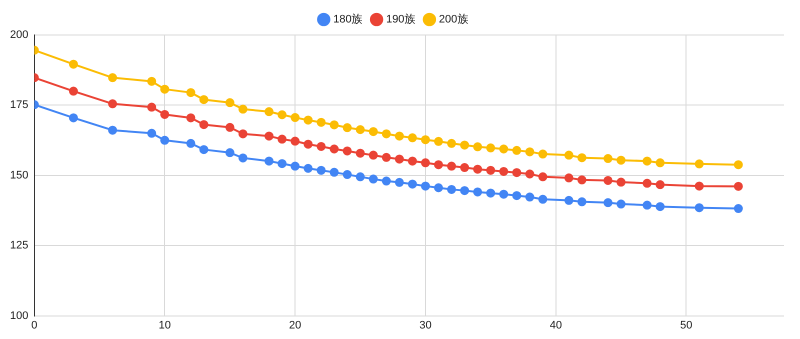 Image resolution: width=800 pixels, height=339 pixels. I want to click on y-tick-label: 150, so click(19, 175).